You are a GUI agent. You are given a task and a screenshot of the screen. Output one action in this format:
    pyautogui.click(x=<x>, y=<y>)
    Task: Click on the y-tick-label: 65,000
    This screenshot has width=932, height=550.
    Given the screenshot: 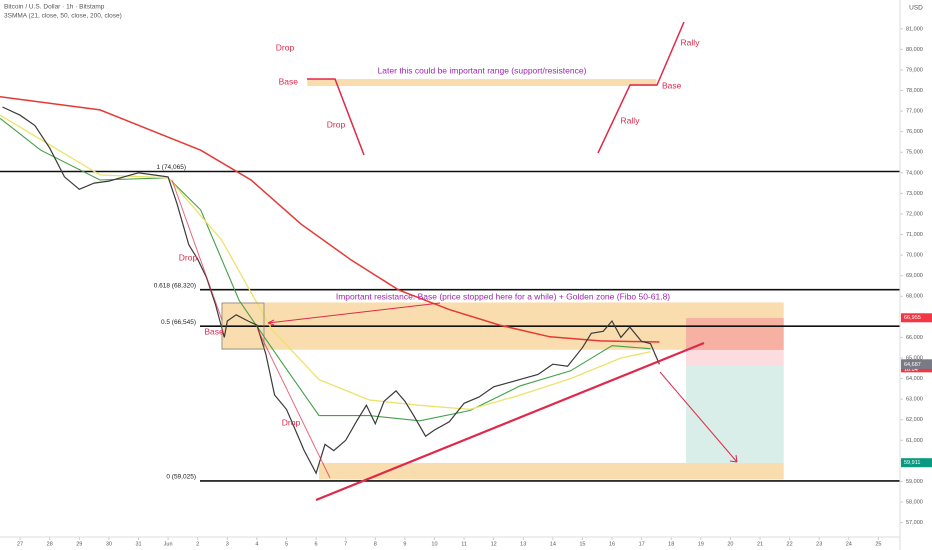 What is the action you would take?
    pyautogui.click(x=914, y=358)
    